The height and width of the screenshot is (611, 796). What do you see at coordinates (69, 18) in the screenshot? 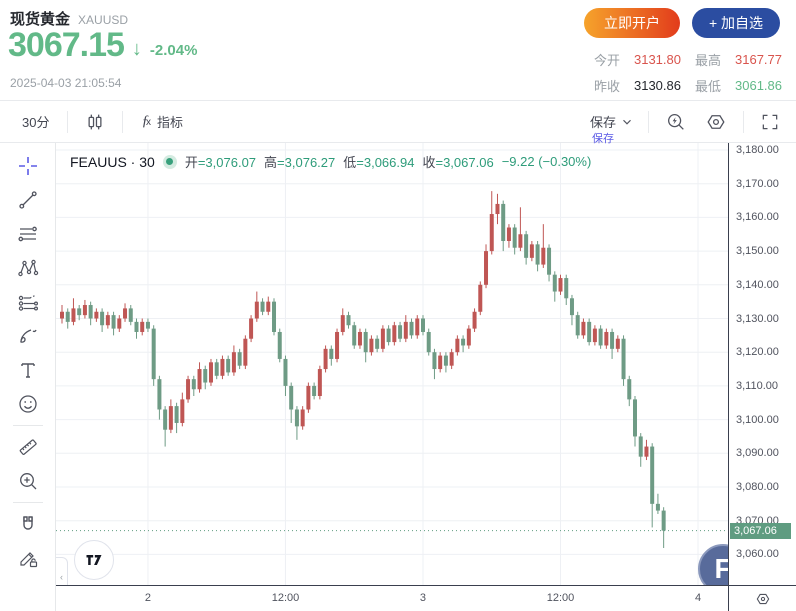
I see `instrument-title-row: 现货黄金 XAUUSD` at bounding box center [69, 18].